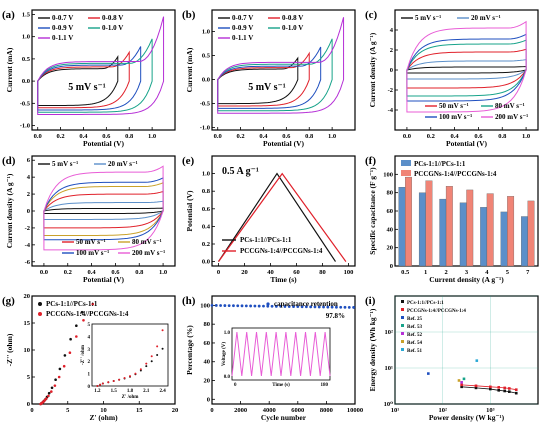 The width and height of the screenshot is (550, 436). What do you see at coordinates (281, 354) in the screenshot?
I see `inset-gcd-h` at bounding box center [281, 354].